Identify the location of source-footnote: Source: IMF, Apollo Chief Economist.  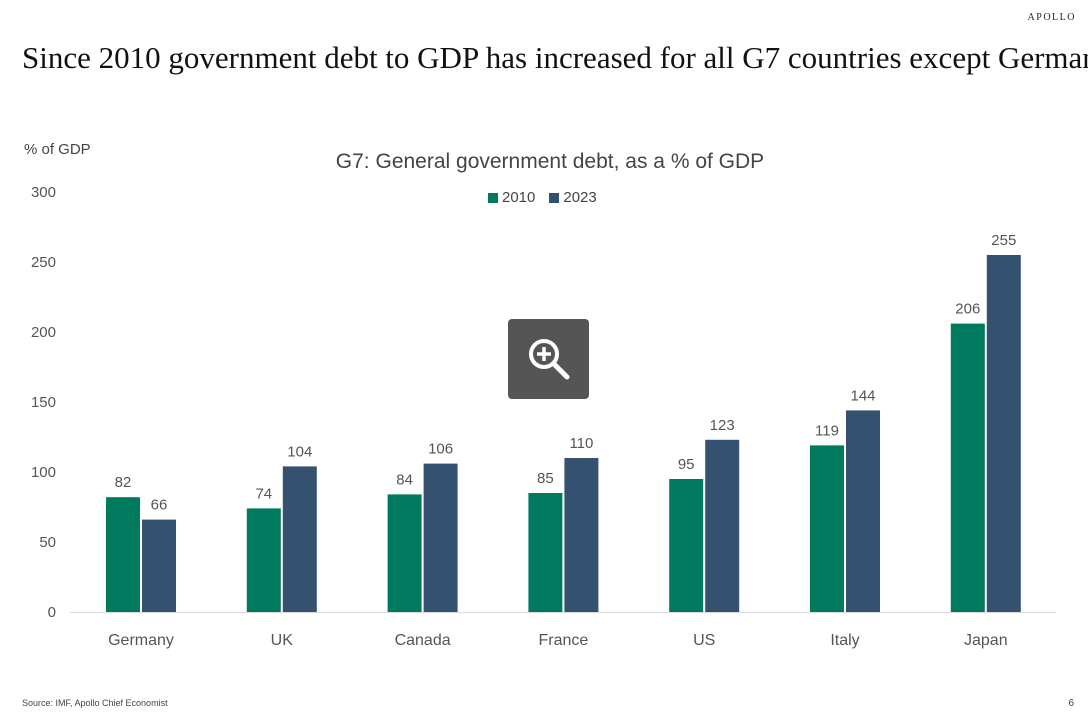
(95, 703).